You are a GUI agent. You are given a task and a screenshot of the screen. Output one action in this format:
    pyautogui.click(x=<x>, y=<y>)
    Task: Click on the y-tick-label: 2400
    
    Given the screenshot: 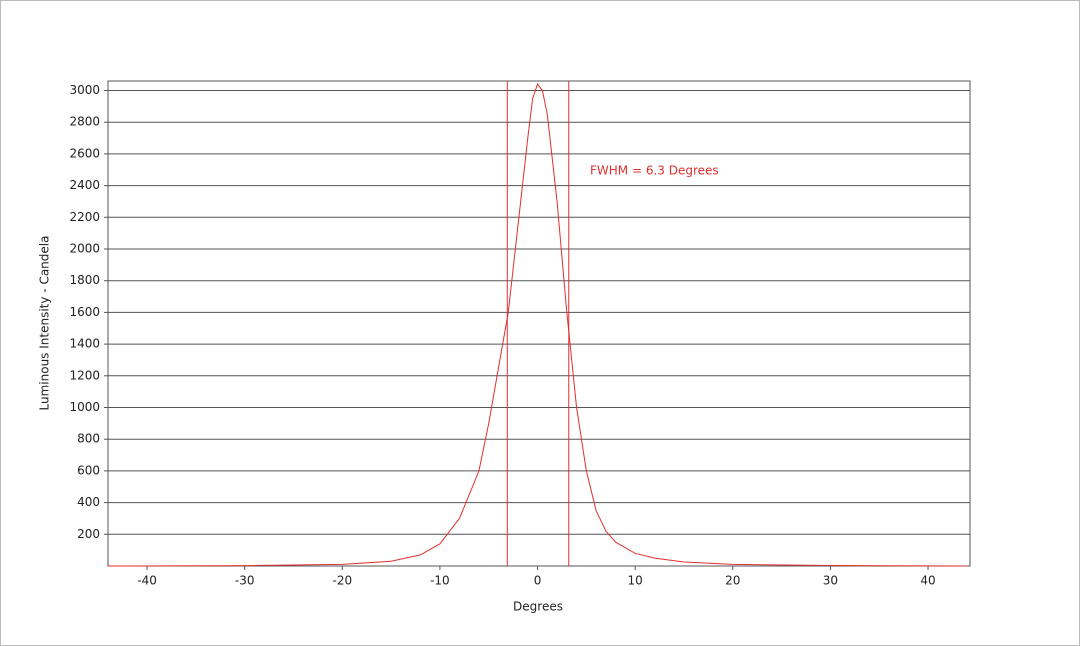 What is the action you would take?
    pyautogui.click(x=84, y=185)
    